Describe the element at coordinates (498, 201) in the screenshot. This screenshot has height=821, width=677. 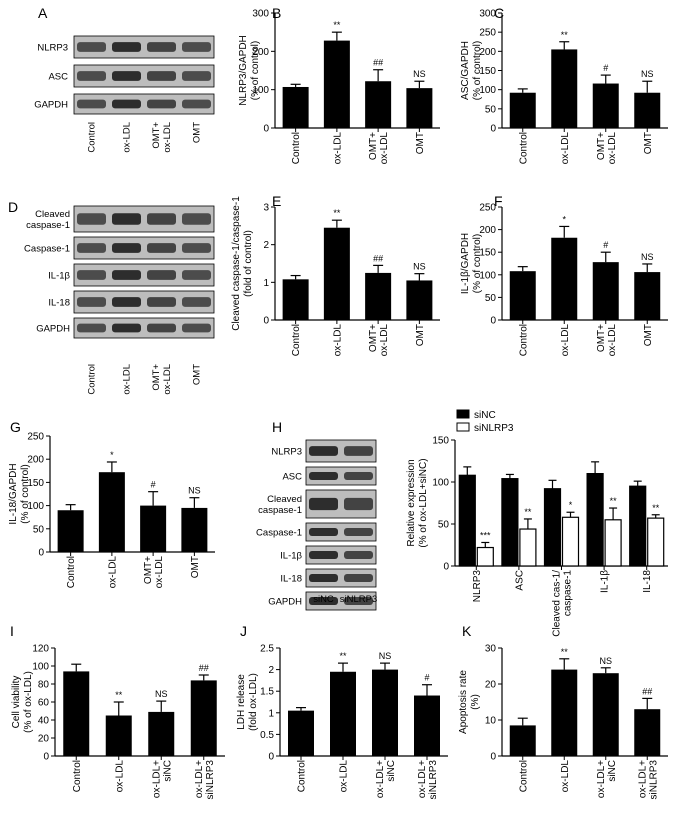
I see `panel-label-f: F` at that location.